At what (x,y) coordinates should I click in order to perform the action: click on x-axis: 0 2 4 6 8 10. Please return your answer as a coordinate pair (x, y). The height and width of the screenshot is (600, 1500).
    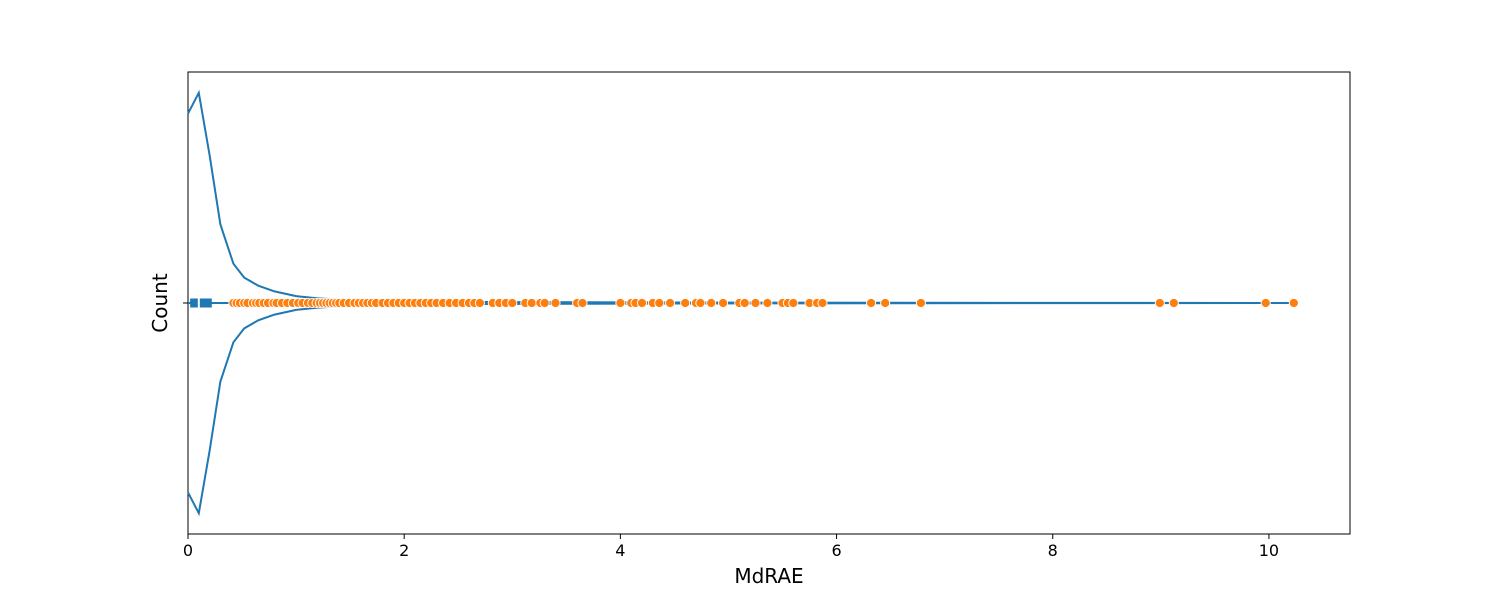
    Looking at the image, I should click on (731, 547).